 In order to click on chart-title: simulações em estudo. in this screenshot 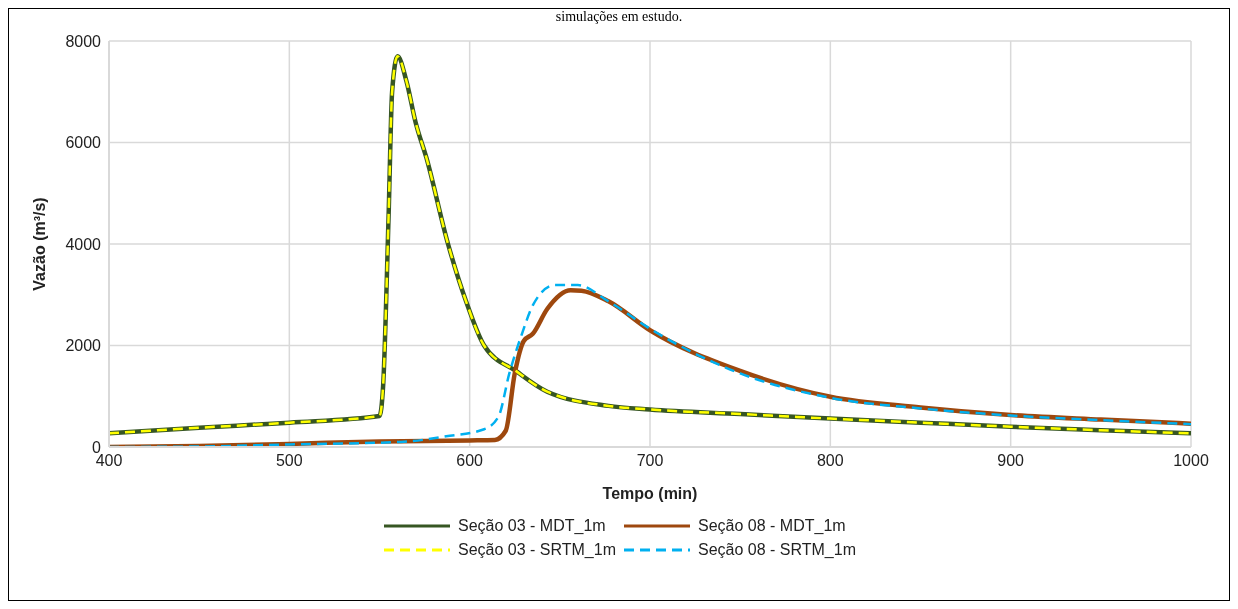, I will do `click(619, 17)`.